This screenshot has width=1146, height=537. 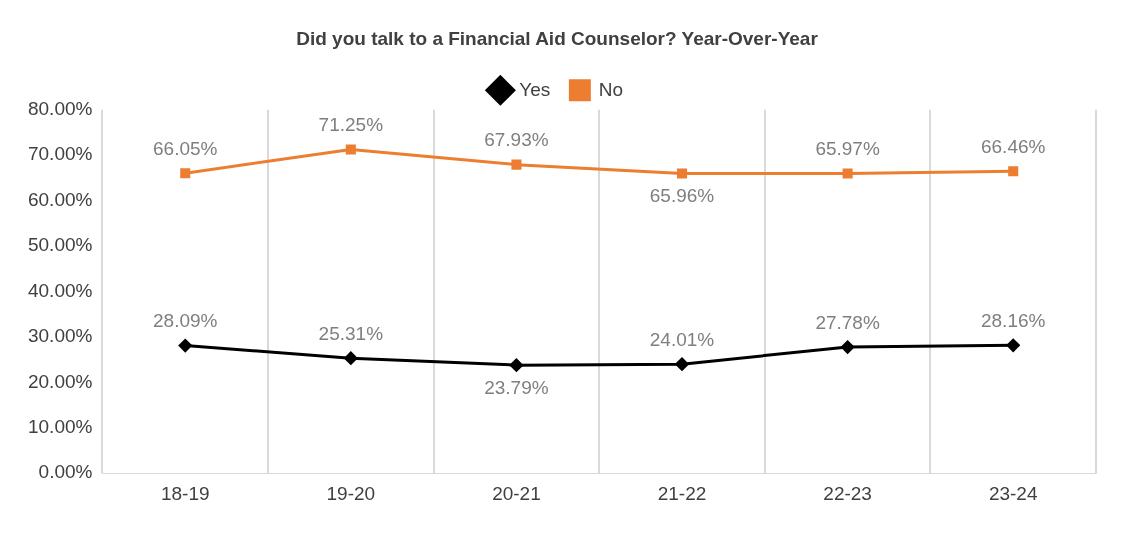 I want to click on data-label: 28.09%, so click(x=185, y=321).